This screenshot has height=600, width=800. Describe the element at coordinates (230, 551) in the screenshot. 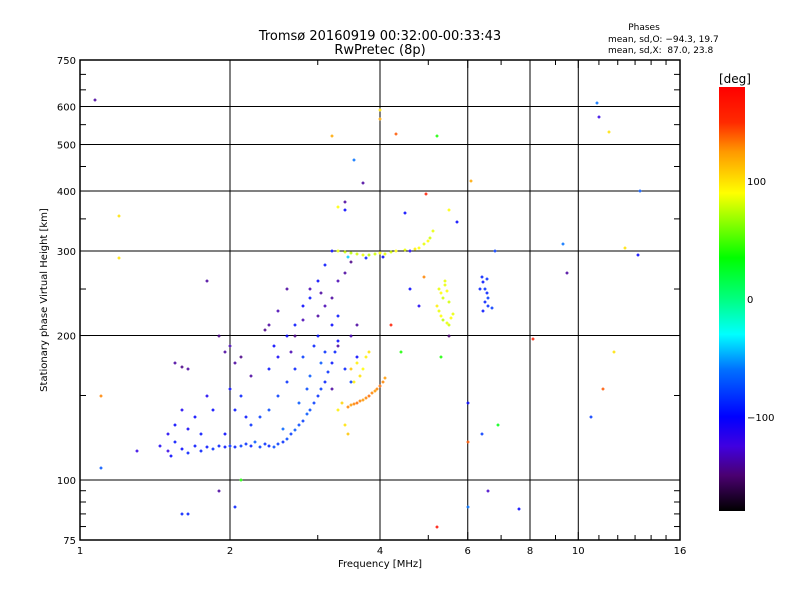

I see `x-tick-label: 2` at that location.